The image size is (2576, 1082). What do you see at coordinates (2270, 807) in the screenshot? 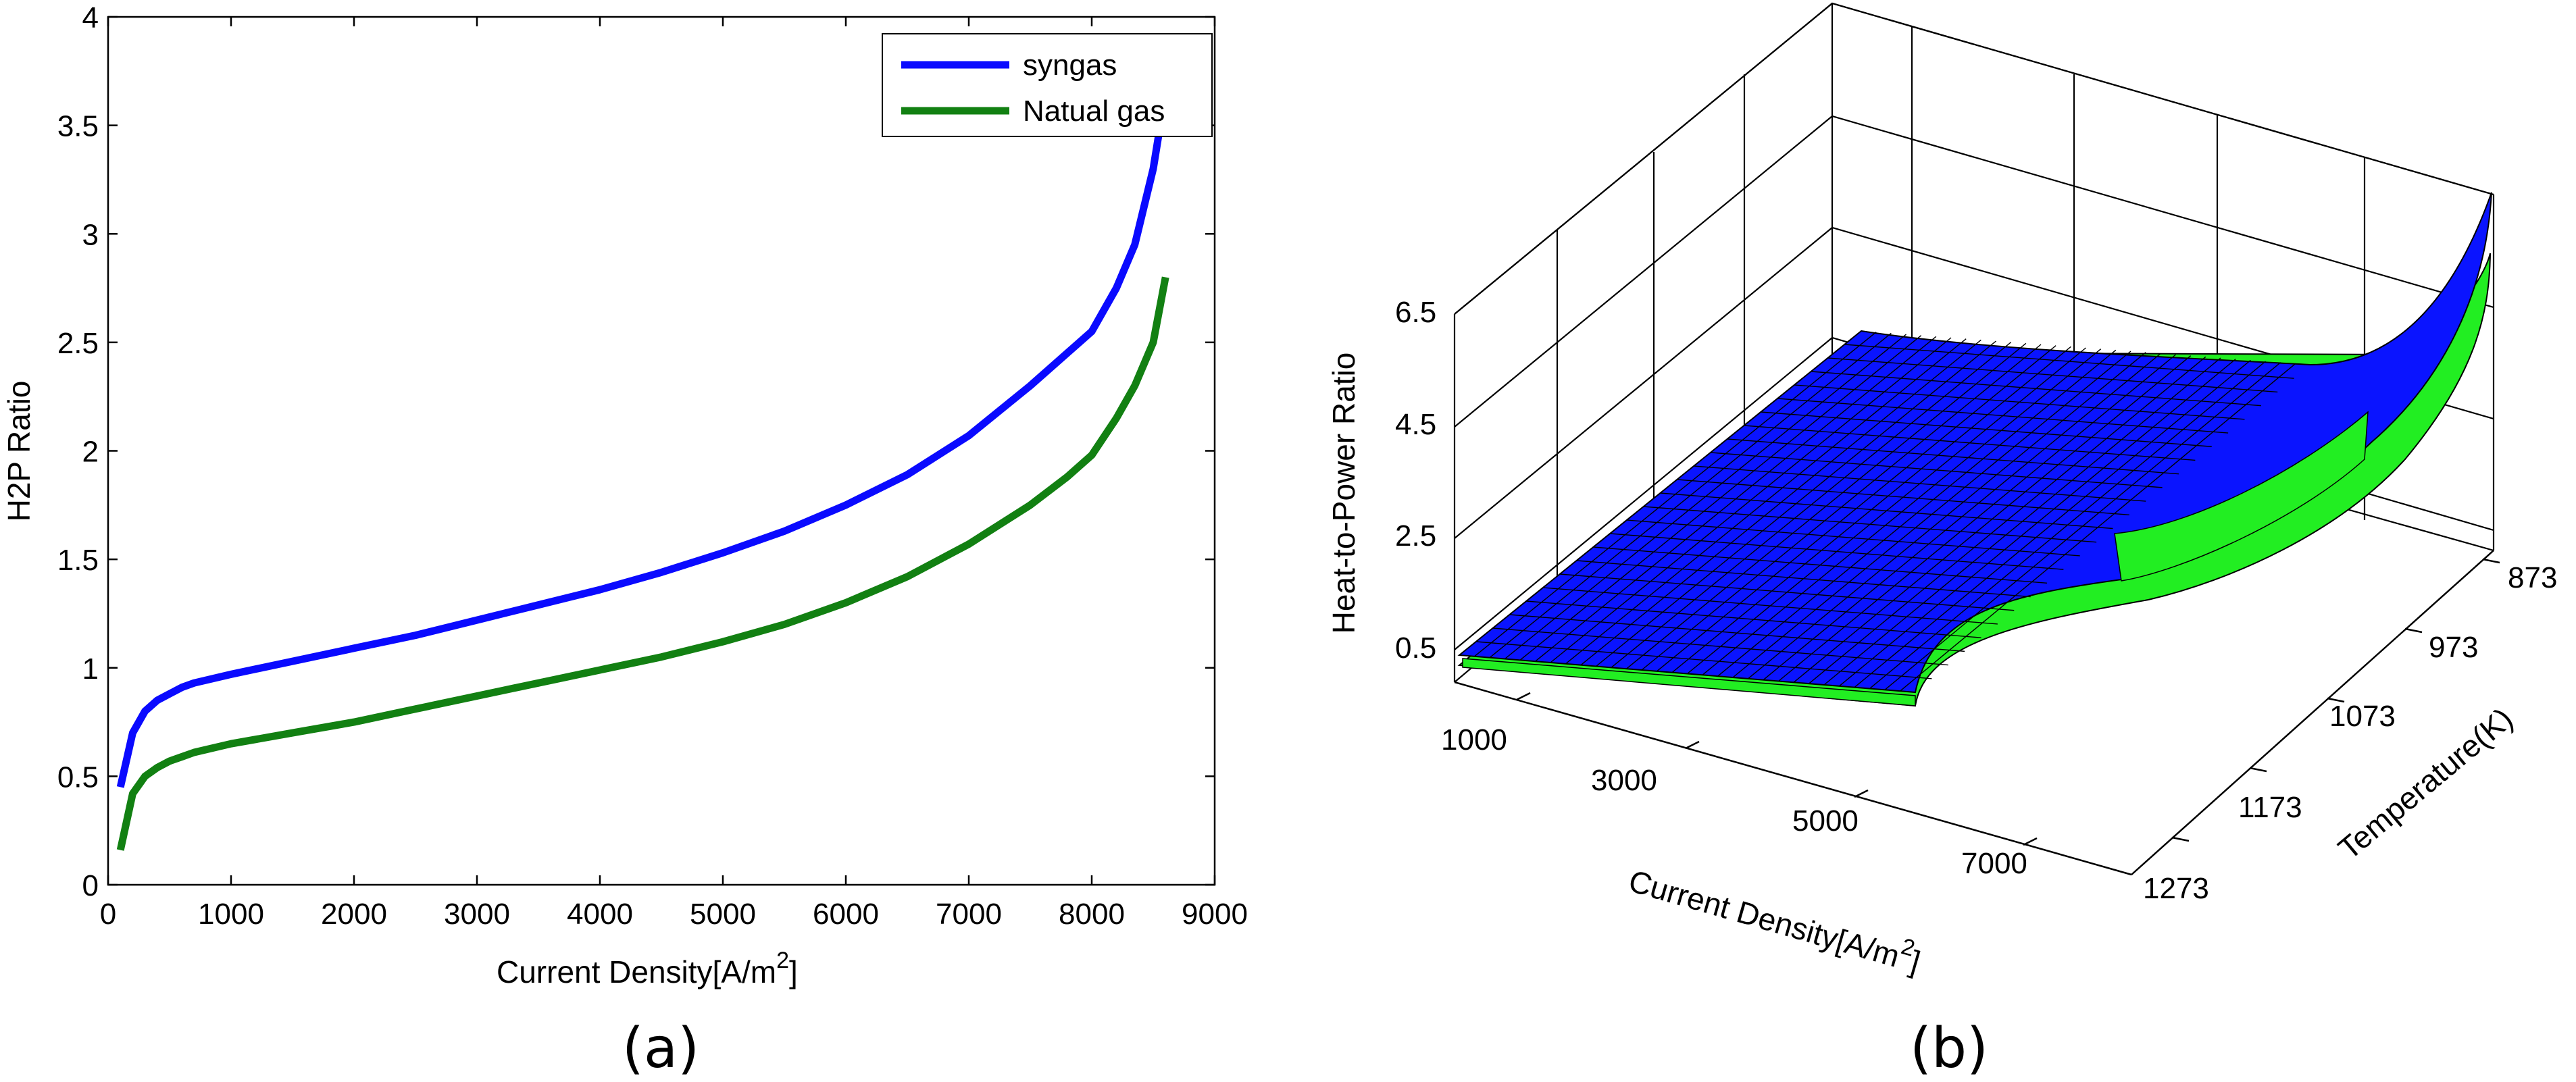
I see `y-tick-label-1173: 1173` at bounding box center [2270, 807].